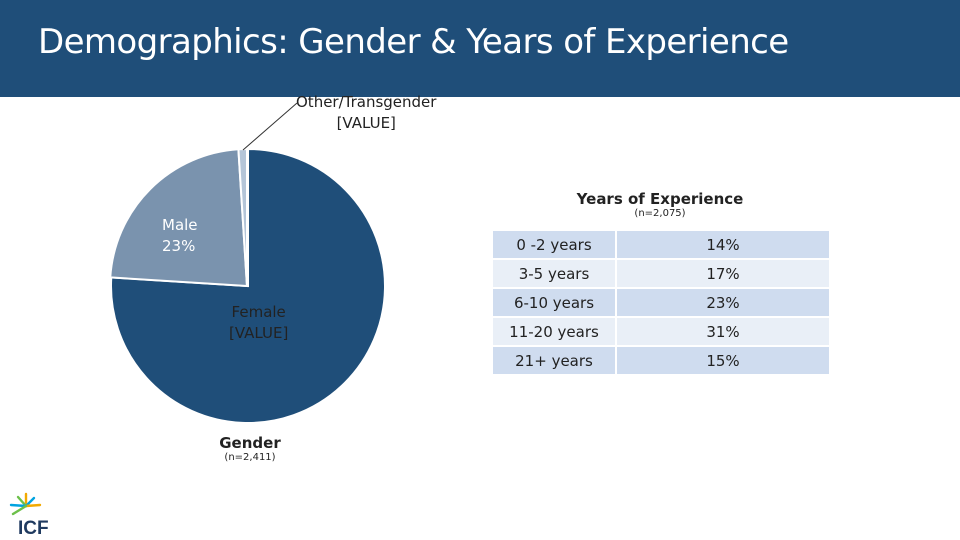 This screenshot has height=540, width=960. Describe the element at coordinates (366, 102) in the screenshot. I see `pie-label-other-name: Other/Transgender` at that location.